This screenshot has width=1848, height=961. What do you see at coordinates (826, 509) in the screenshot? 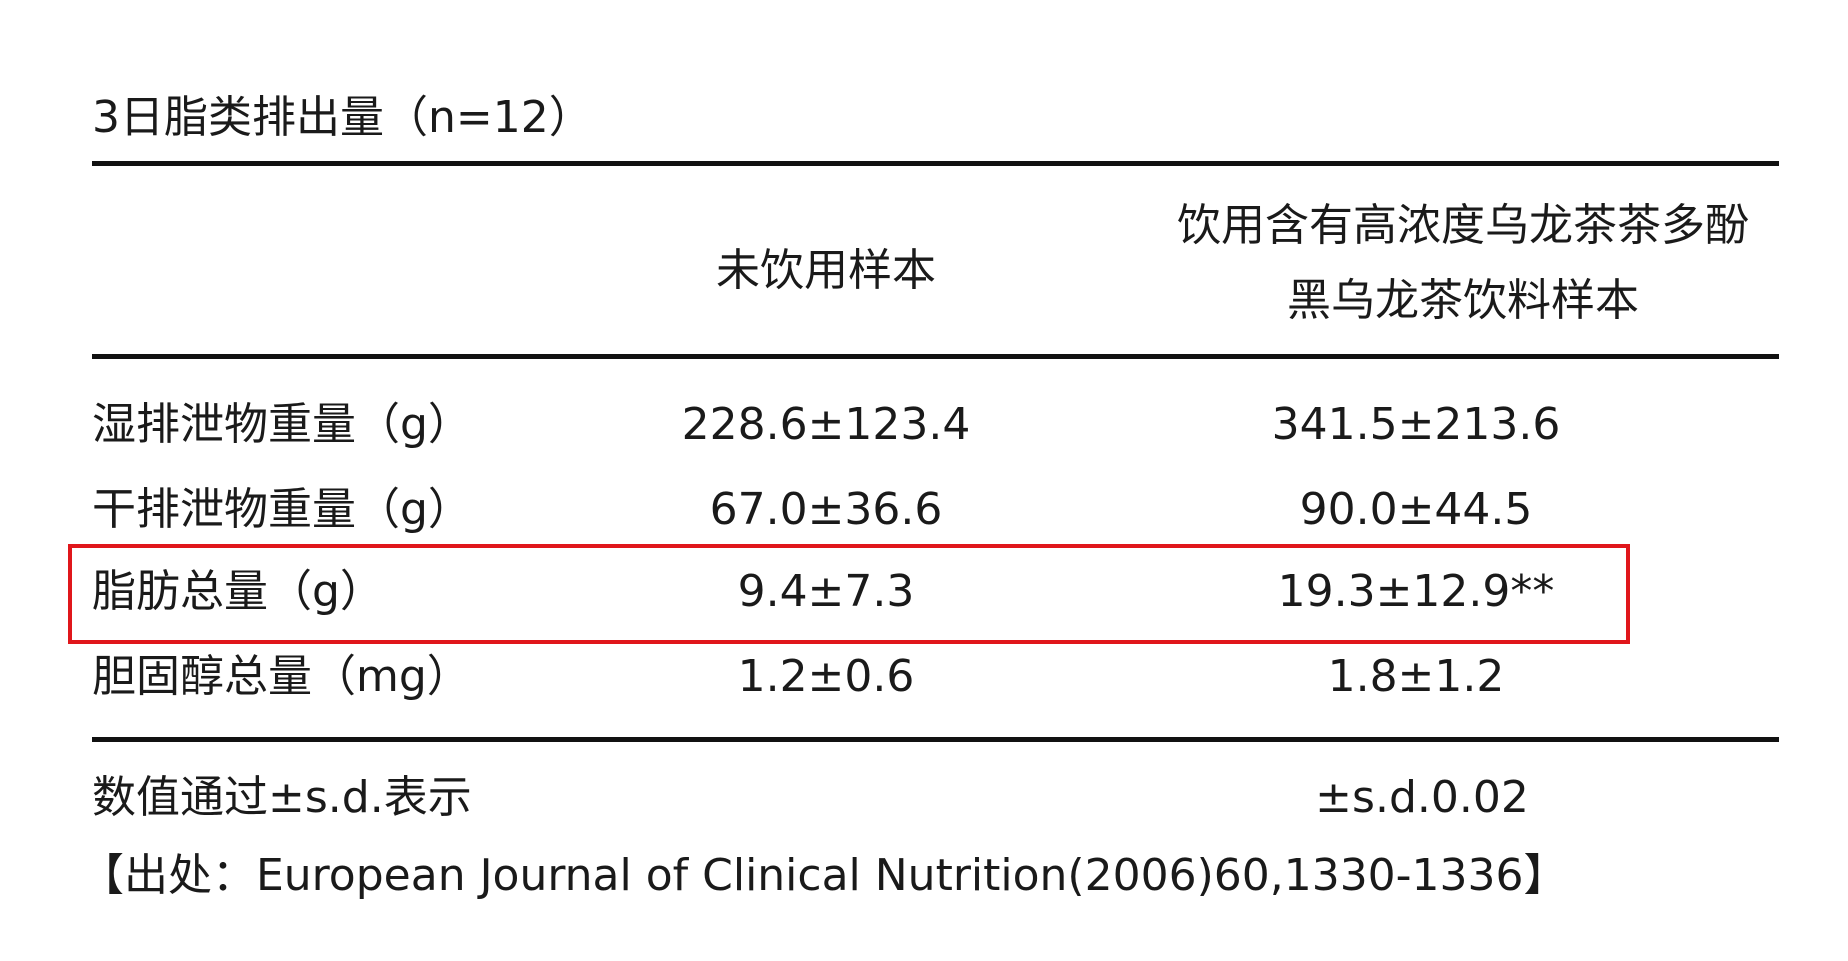
I see `cell-value: 67.0±36.6` at bounding box center [826, 509].